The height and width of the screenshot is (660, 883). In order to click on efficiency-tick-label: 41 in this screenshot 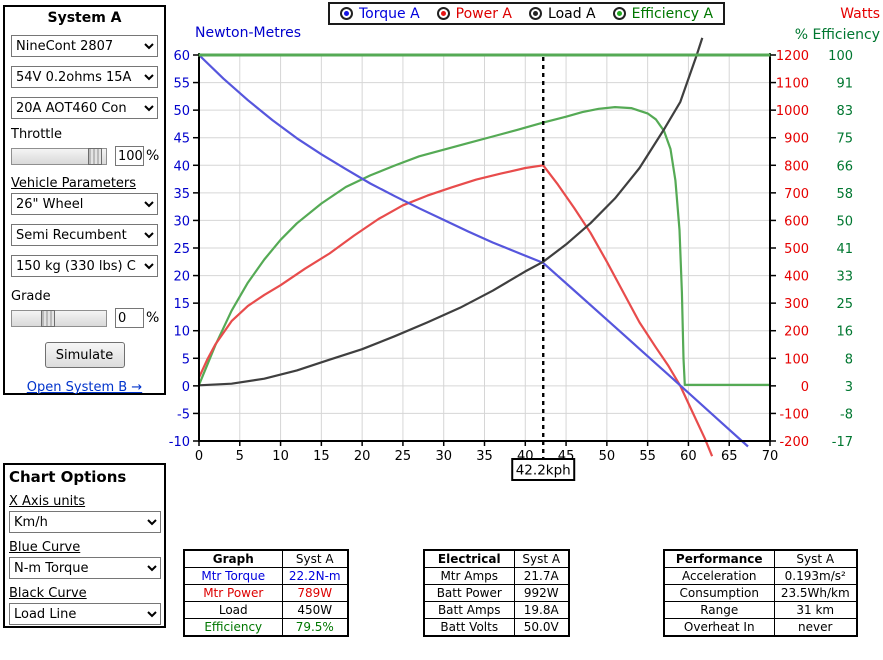, I will do `click(844, 249)`.